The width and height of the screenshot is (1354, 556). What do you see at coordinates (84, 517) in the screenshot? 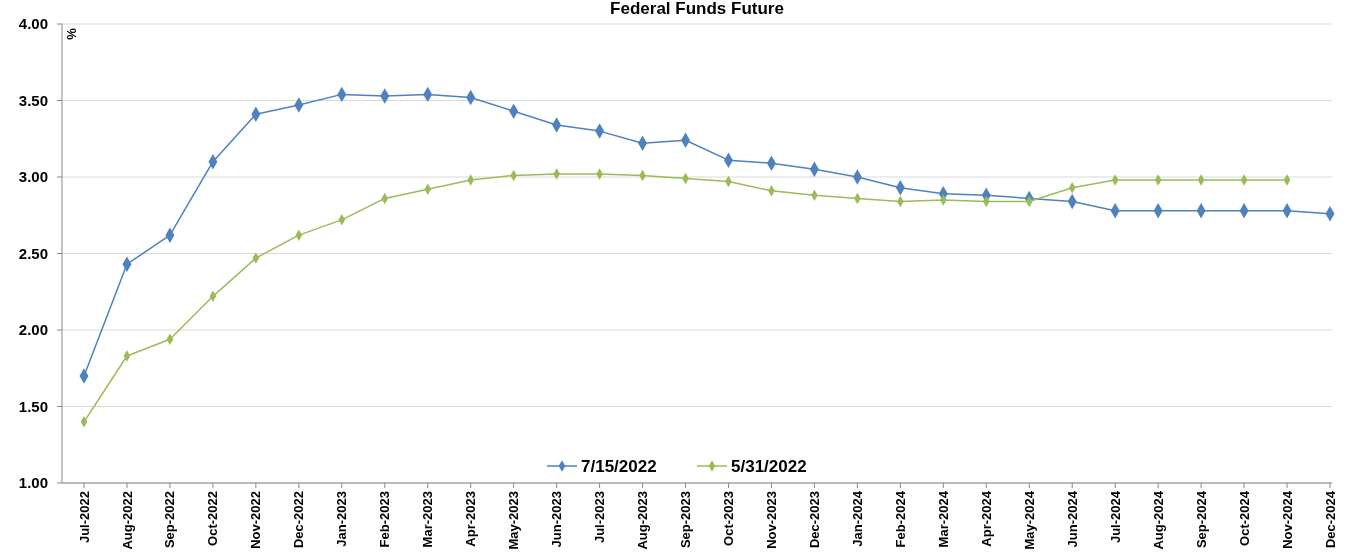
I see `x-tick-label: Jul-2022` at bounding box center [84, 517].